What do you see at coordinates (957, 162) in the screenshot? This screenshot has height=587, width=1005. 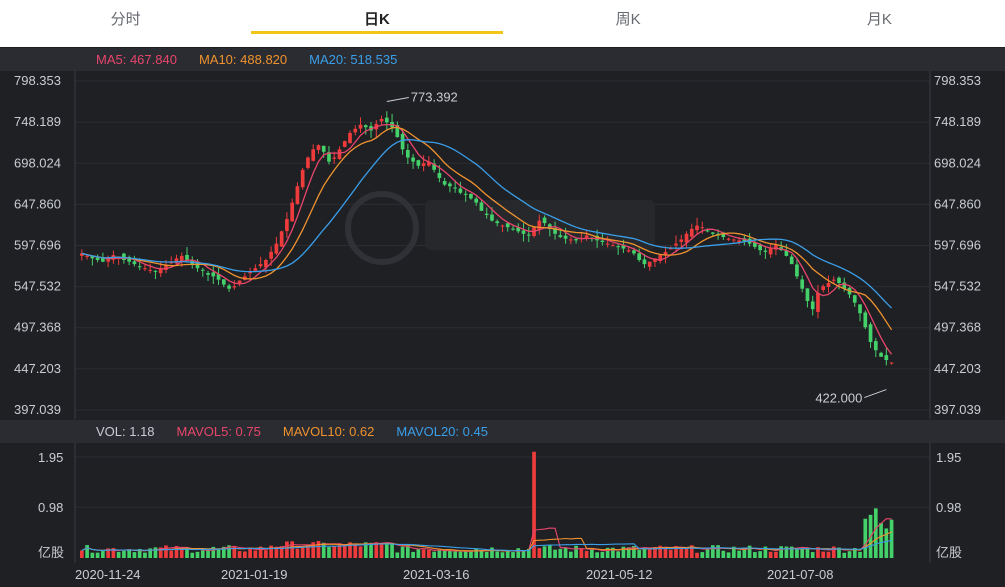 I see `price-tick-right: 698.024` at bounding box center [957, 162].